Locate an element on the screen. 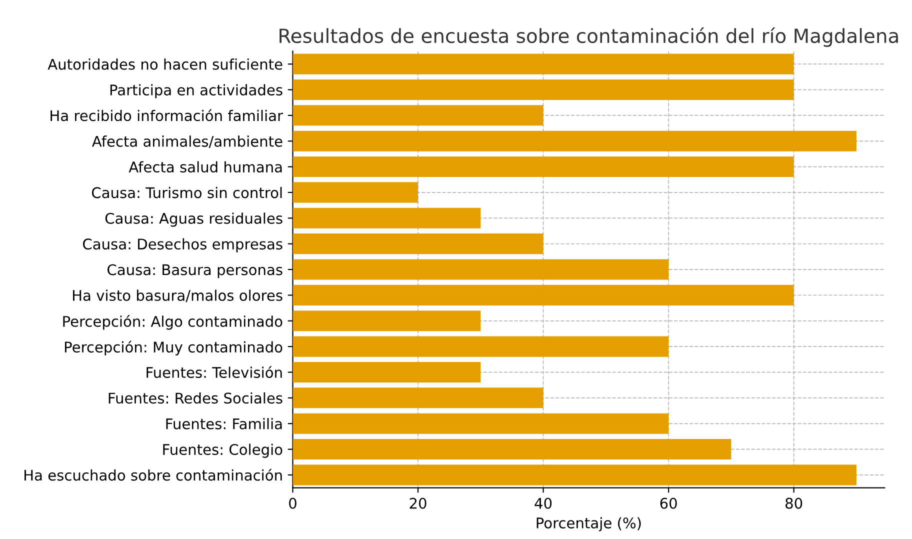  y-tick-label: Fuentes: Colegio is located at coordinates (222, 451).